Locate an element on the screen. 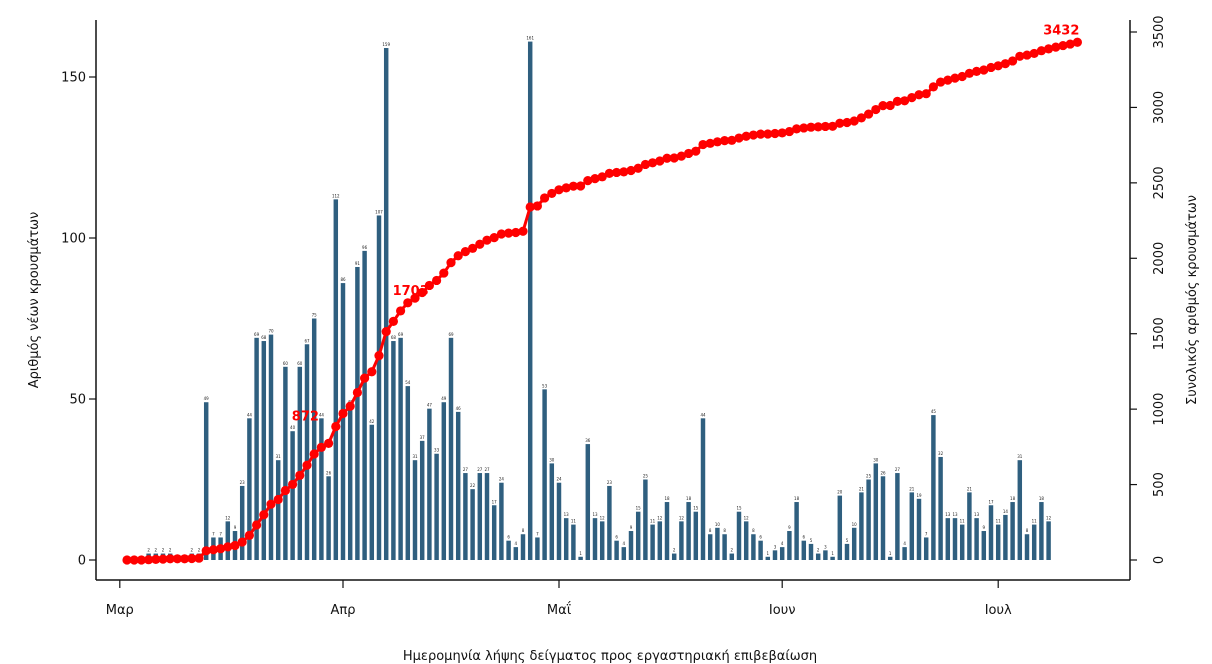 This screenshot has height=664, width=1212. bar-value-label: 1 is located at coordinates (768, 553).